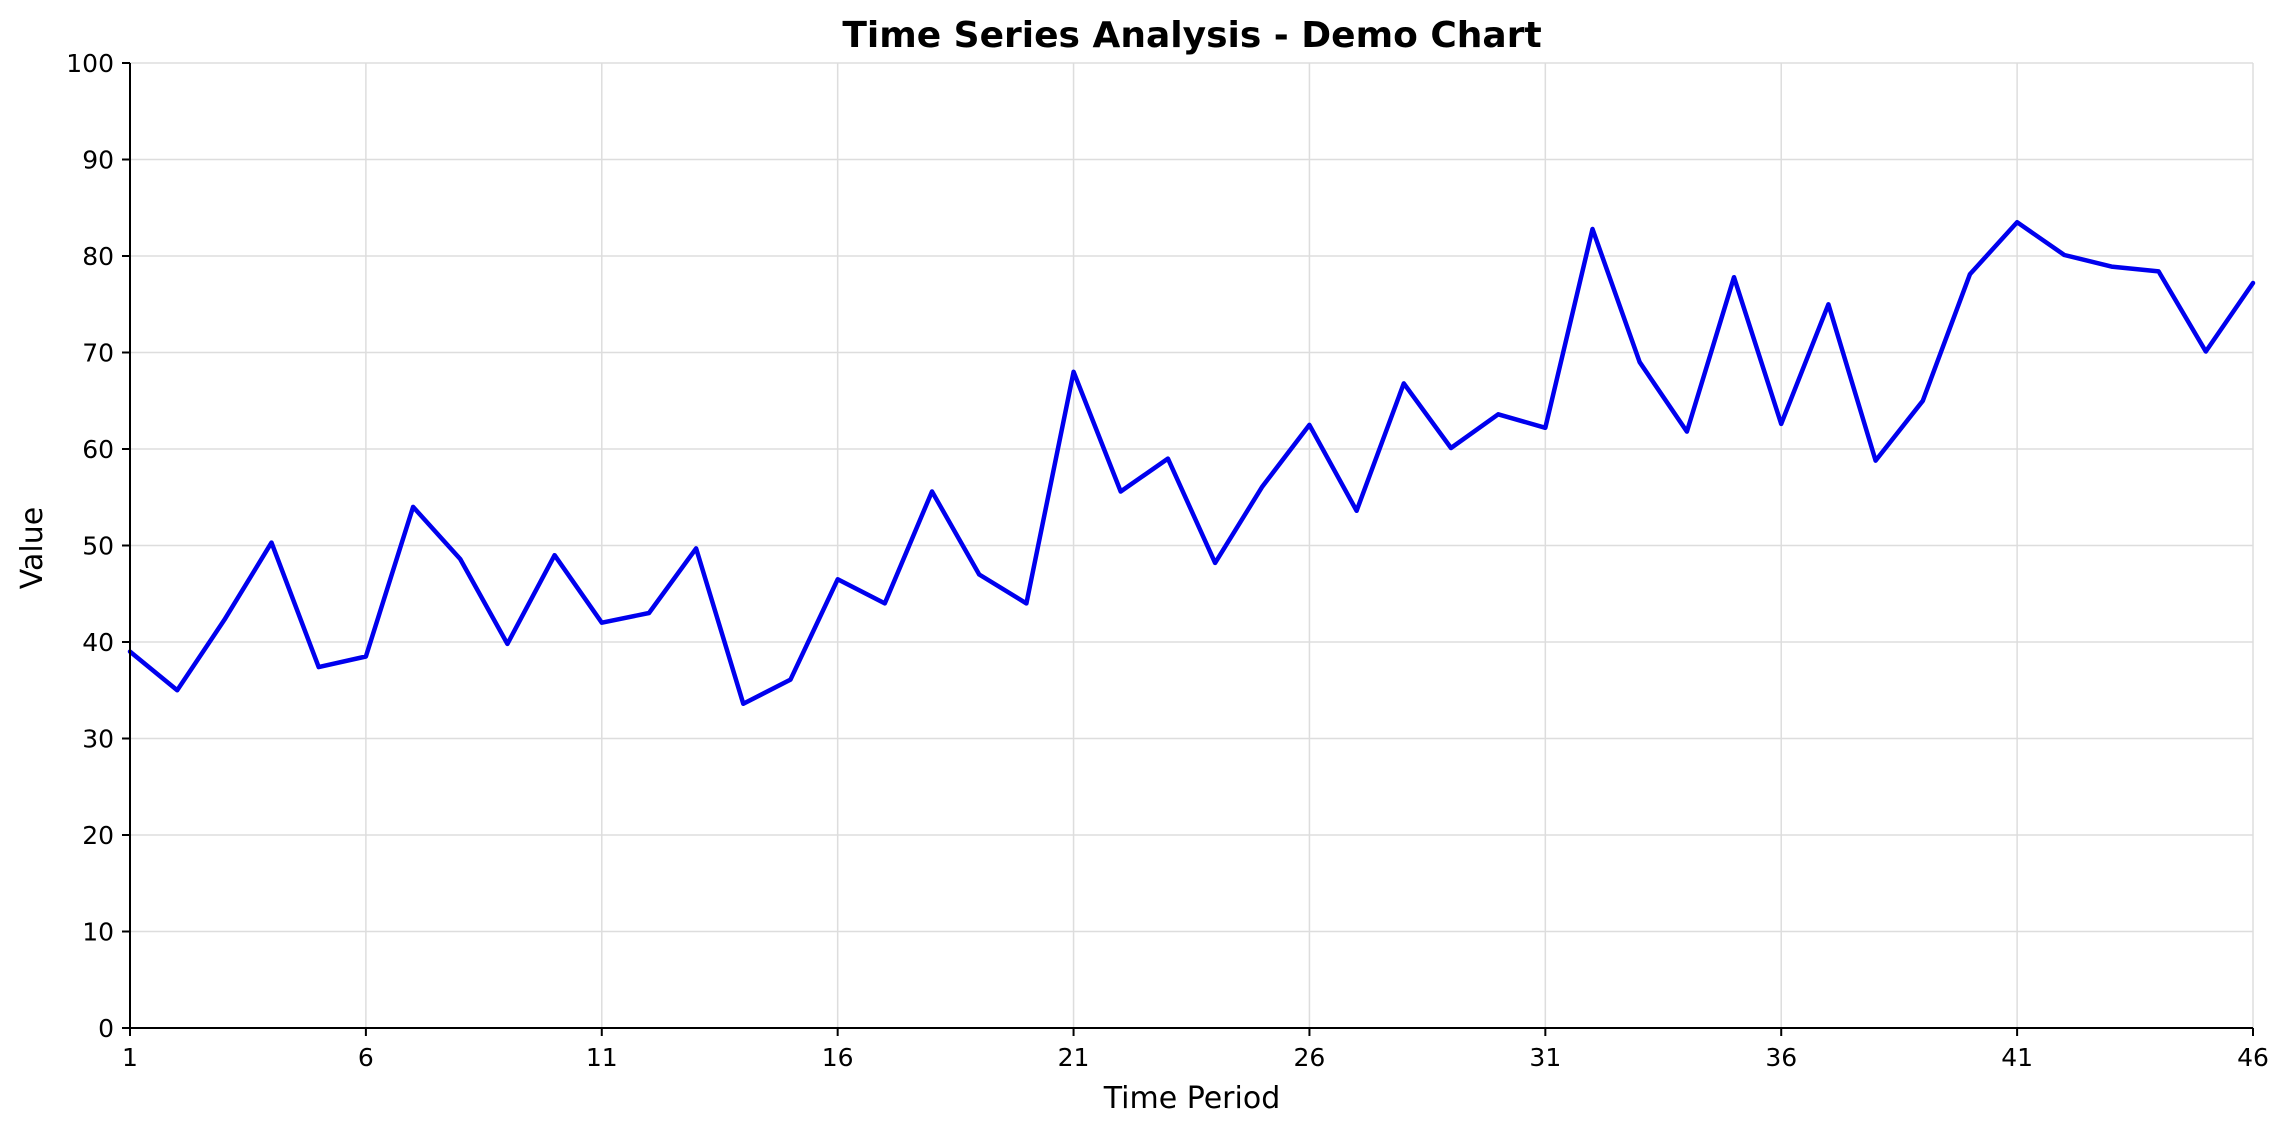 Image resolution: width=2285 pixels, height=1132 pixels. Describe the element at coordinates (98, 449) in the screenshot. I see `y-tick-label: 60` at that location.